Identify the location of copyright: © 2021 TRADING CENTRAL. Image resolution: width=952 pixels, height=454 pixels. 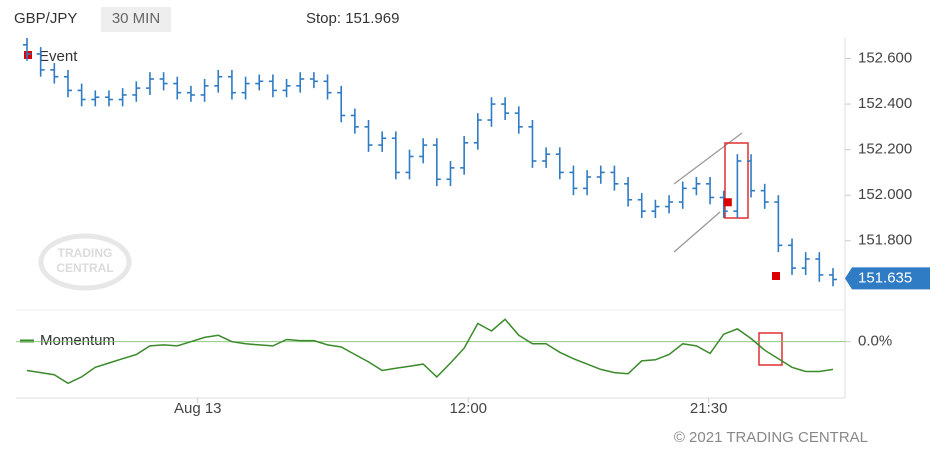
(771, 437).